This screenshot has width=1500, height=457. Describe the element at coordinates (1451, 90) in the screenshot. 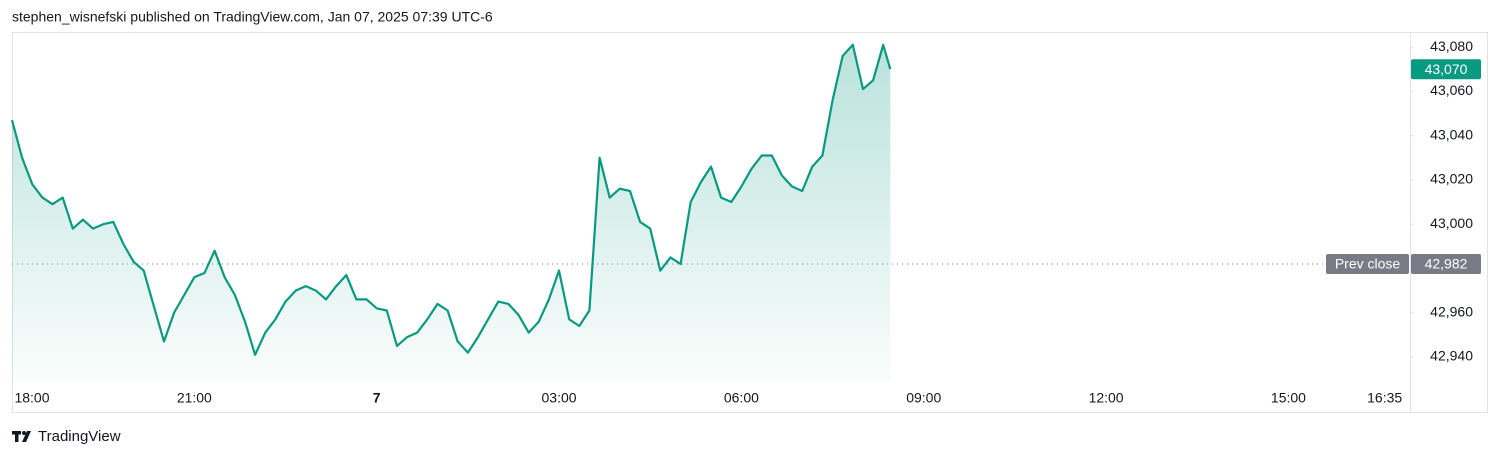

I see `y-tick-label: 43,060` at that location.